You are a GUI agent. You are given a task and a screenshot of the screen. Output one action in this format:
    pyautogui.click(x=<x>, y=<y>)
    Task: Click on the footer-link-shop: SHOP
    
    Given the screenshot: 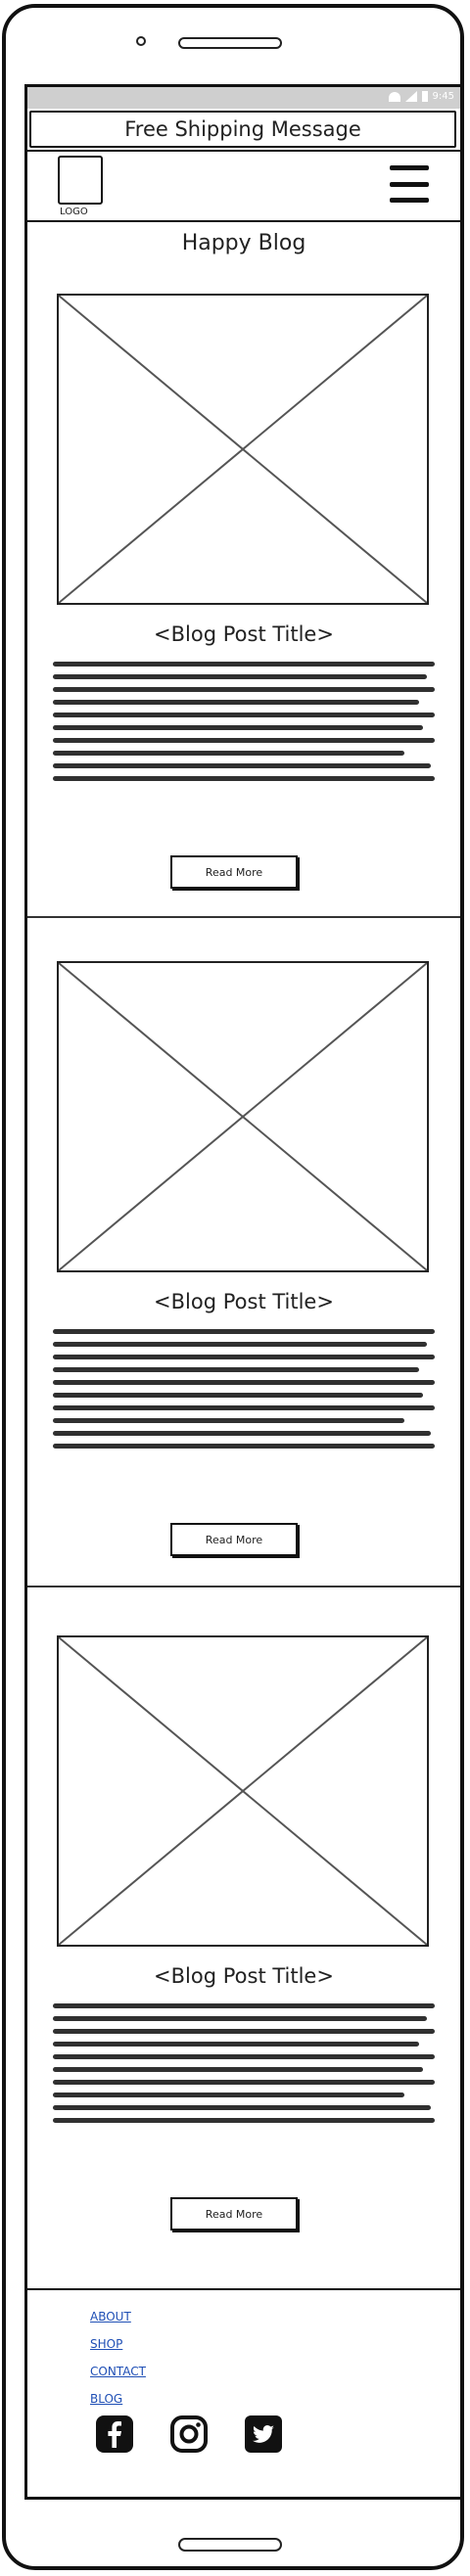 What is the action you would take?
    pyautogui.click(x=106, y=2344)
    